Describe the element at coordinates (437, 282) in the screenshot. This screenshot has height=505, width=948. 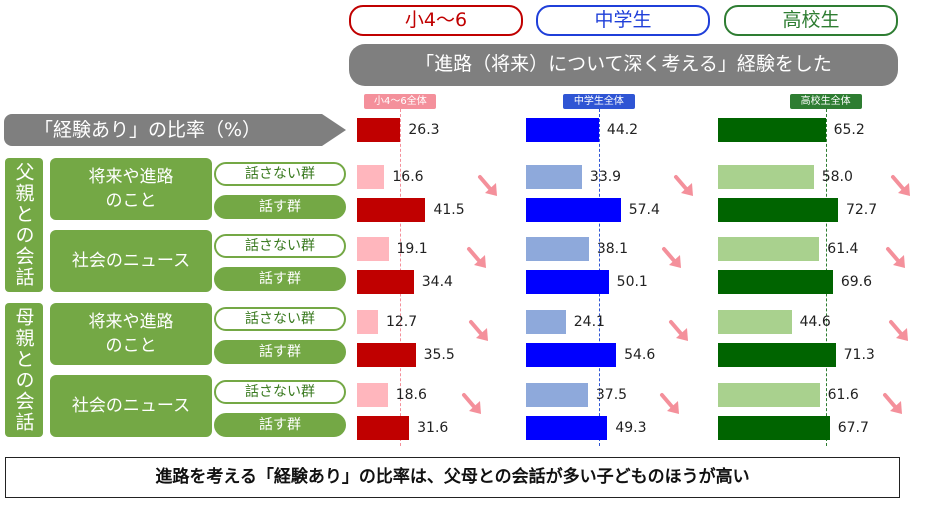
I see `value-label-elementary-4: 34.4` at that location.